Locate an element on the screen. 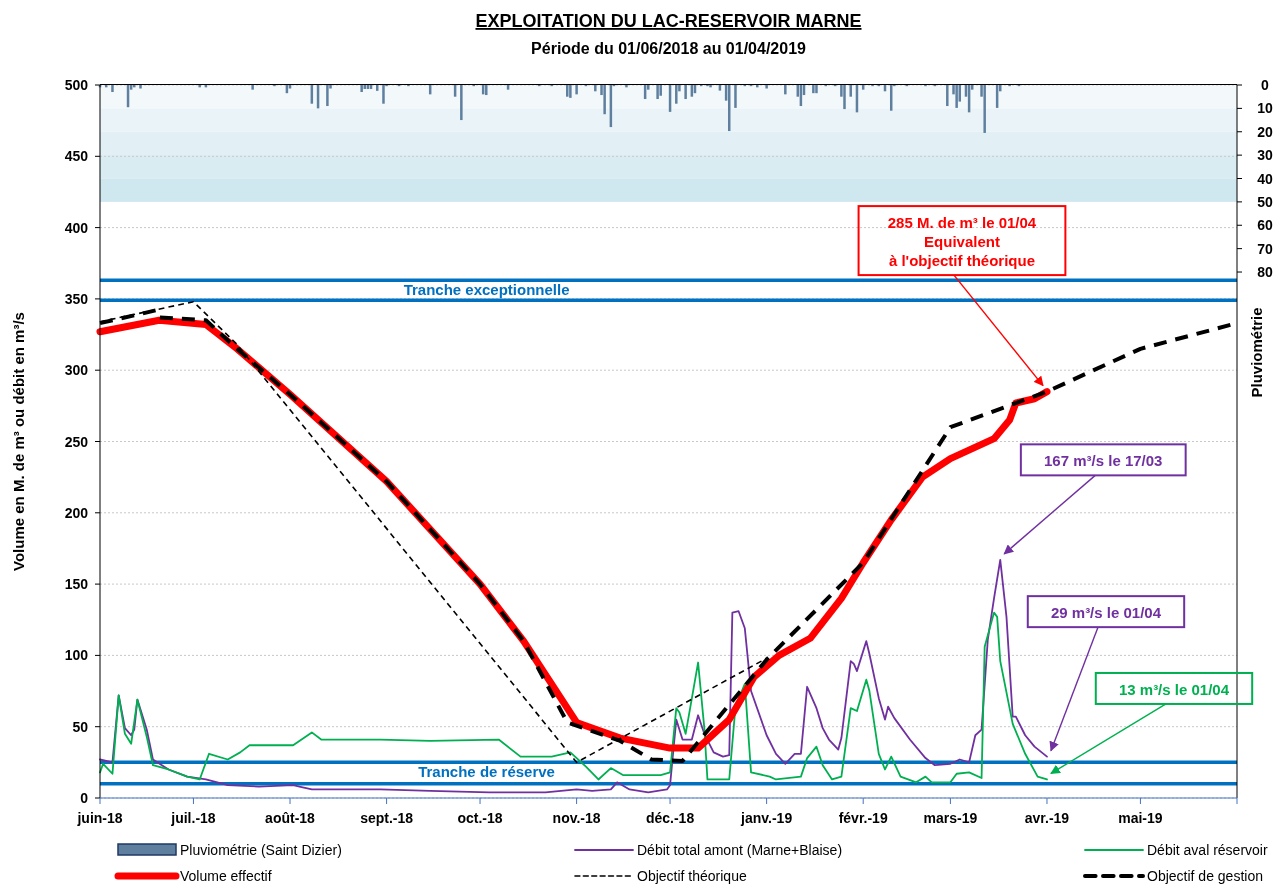  y-tick-label: 350 is located at coordinates (76, 298).